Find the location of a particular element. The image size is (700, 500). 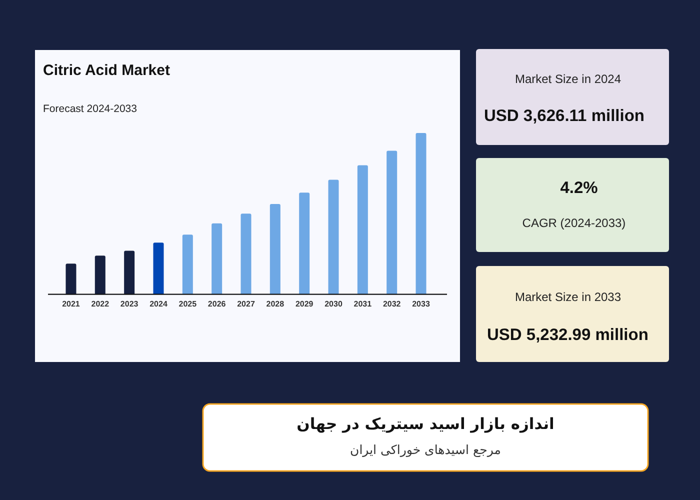

x-tick-label: 2033 is located at coordinates (421, 304).